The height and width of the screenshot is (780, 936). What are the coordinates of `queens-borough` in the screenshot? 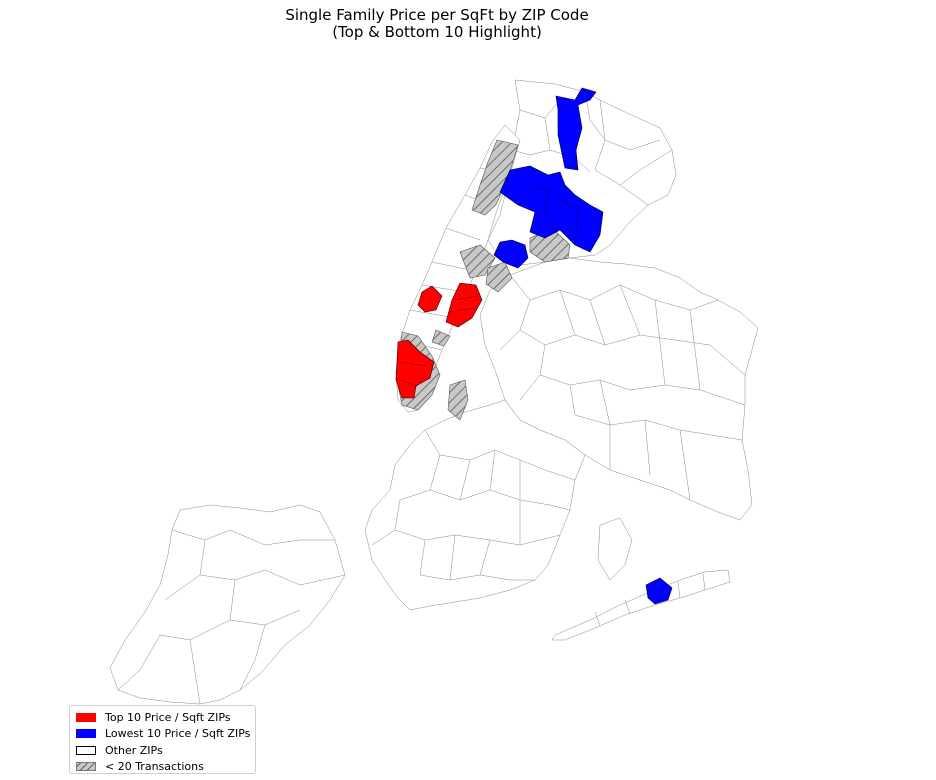 It's located at (619, 389).